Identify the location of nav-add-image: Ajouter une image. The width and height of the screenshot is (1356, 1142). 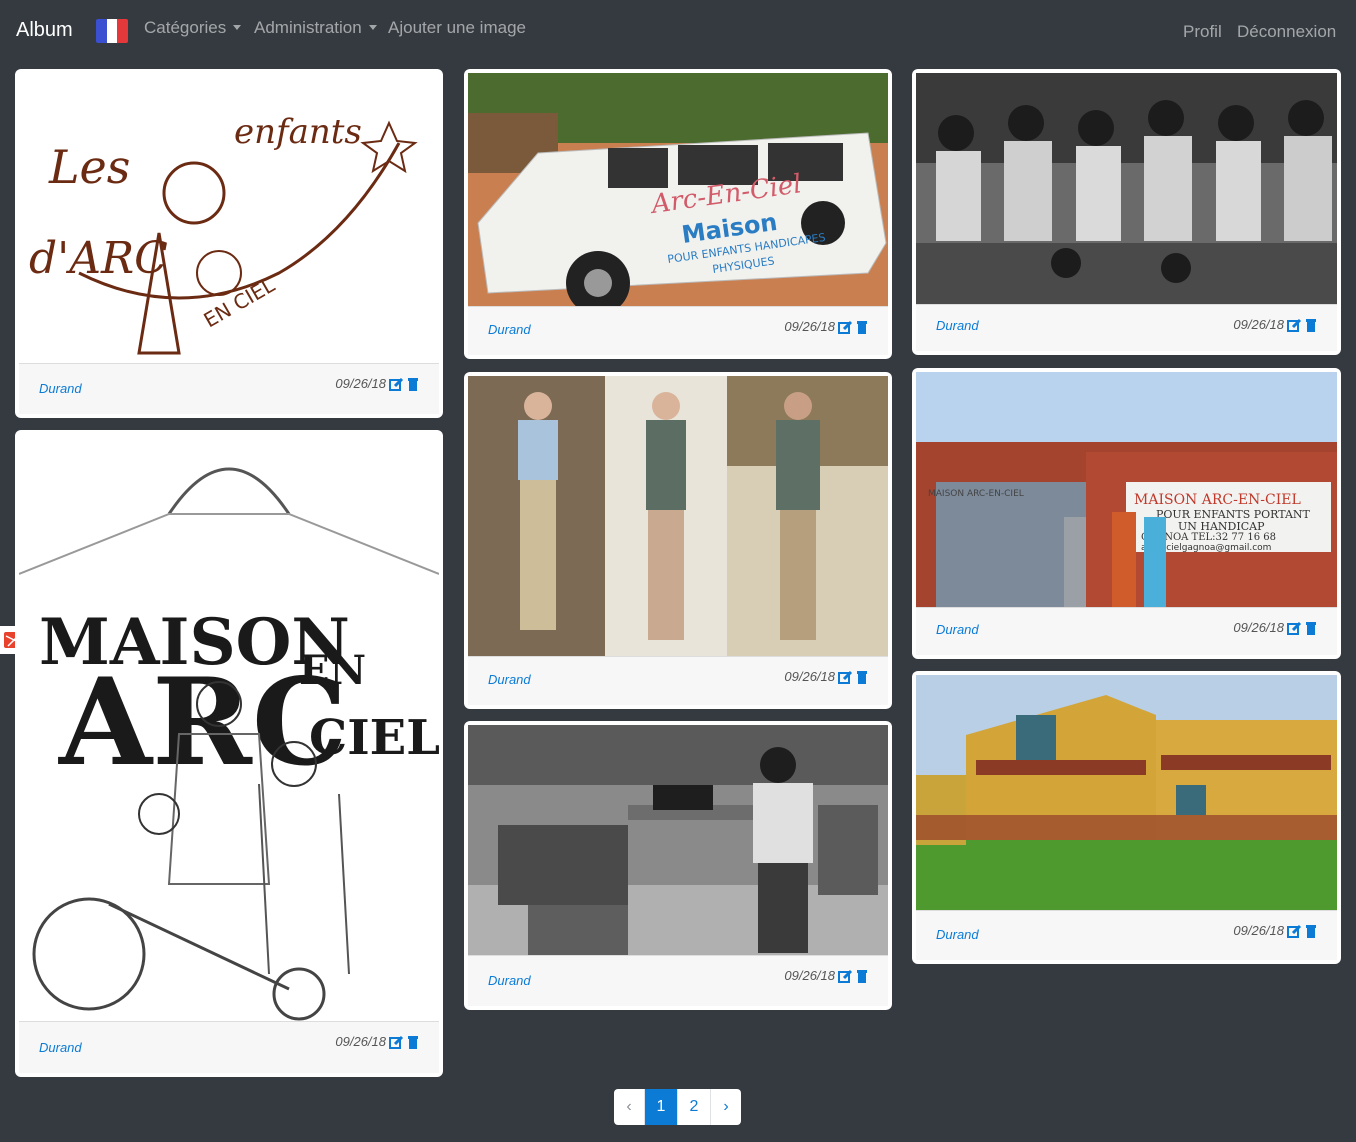
(457, 27).